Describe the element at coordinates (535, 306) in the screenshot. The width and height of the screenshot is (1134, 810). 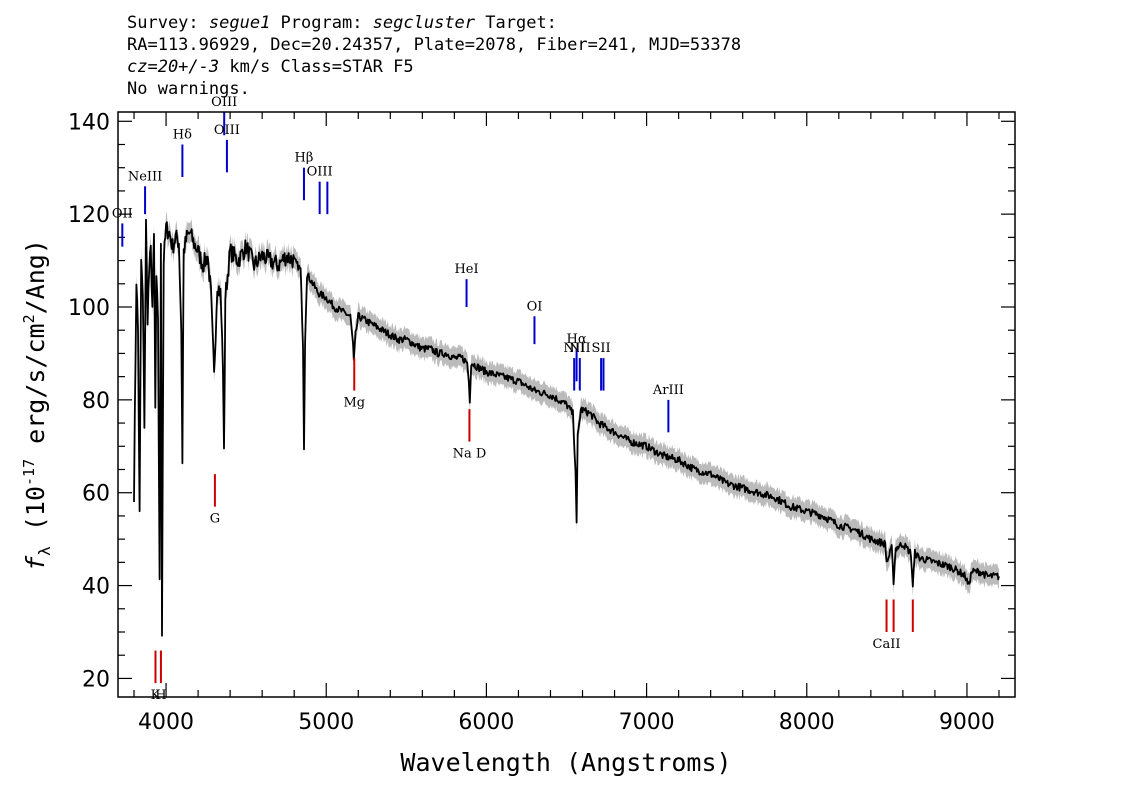
I see `spectral-line-label: OI` at that location.